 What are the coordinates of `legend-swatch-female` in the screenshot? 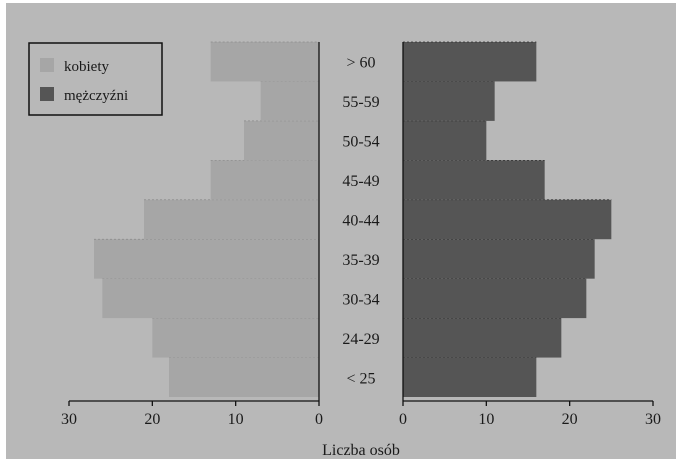 It's located at (47, 65).